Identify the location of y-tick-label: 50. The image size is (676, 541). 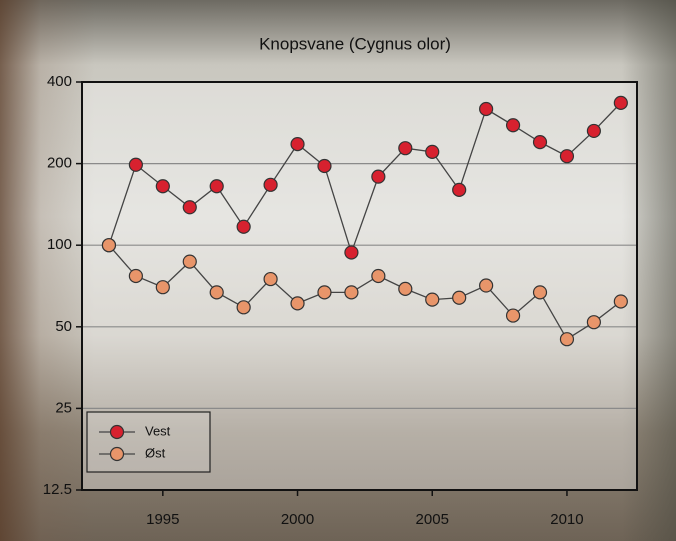
(63, 326).